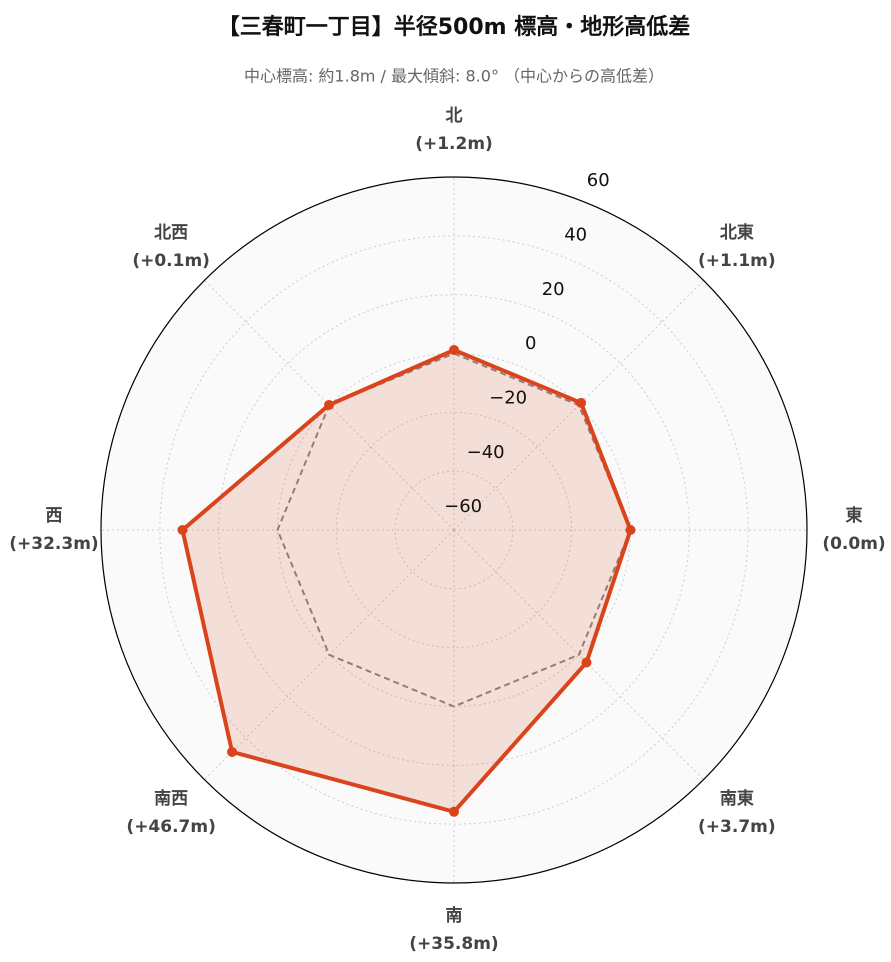  Describe the element at coordinates (530, 343) in the screenshot. I see `r-tick-label: 0` at that location.